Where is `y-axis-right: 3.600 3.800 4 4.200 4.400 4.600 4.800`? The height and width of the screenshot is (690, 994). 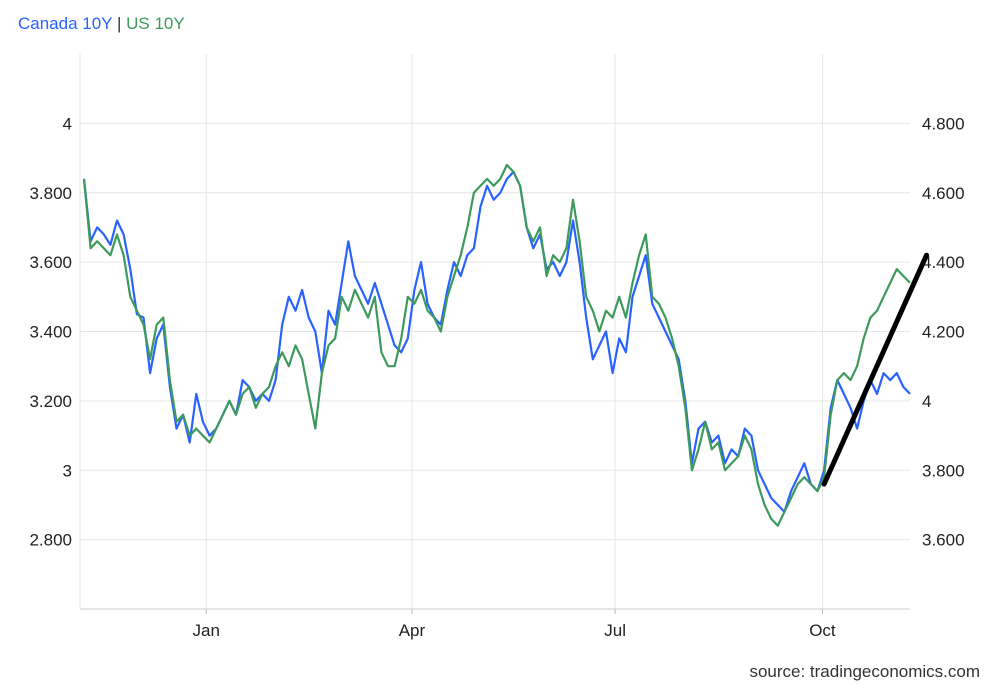 y-axis-right: 3.600 3.800 4 4.200 4.400 4.600 4.800 is located at coordinates (943, 331).